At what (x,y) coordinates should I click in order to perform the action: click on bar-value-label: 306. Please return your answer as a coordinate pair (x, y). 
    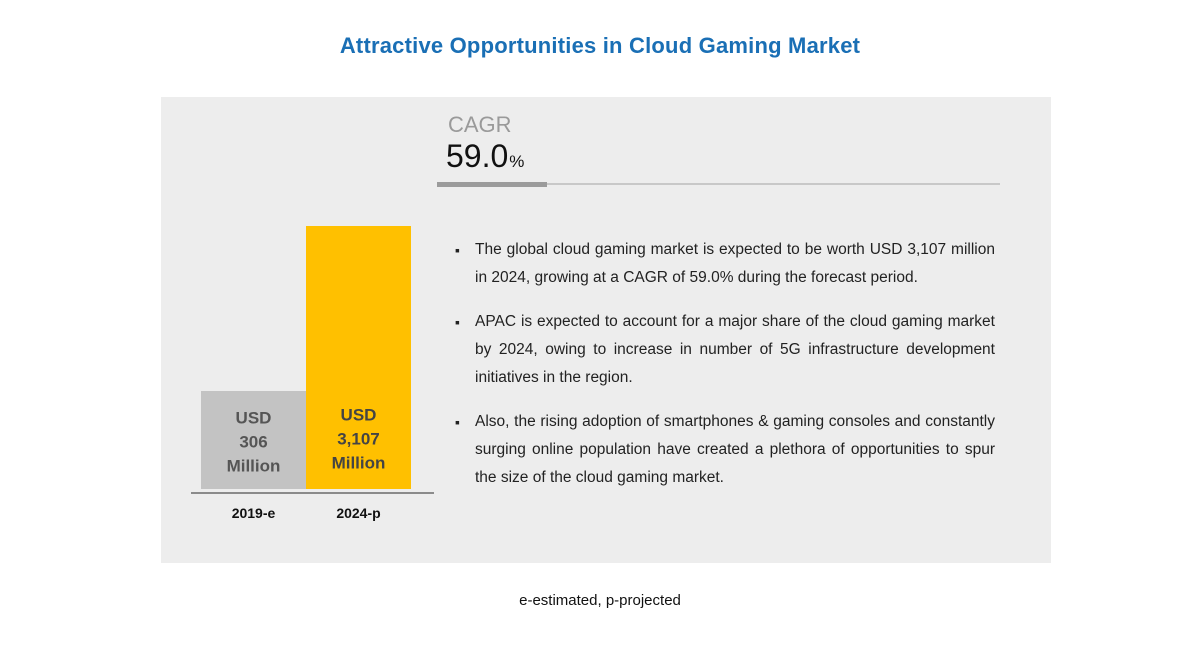
    Looking at the image, I should click on (253, 441).